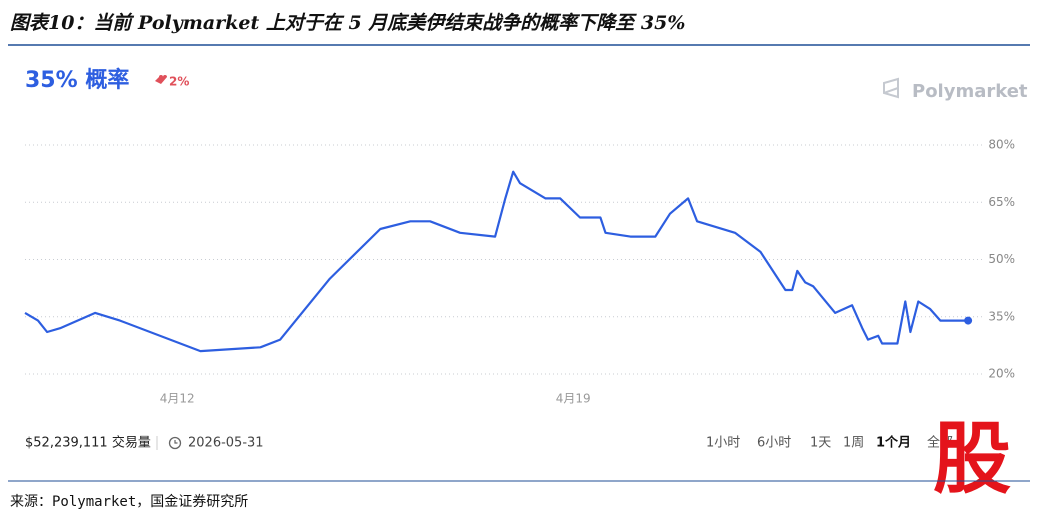  I want to click on y-tick-label: 50%, so click(1001, 259).